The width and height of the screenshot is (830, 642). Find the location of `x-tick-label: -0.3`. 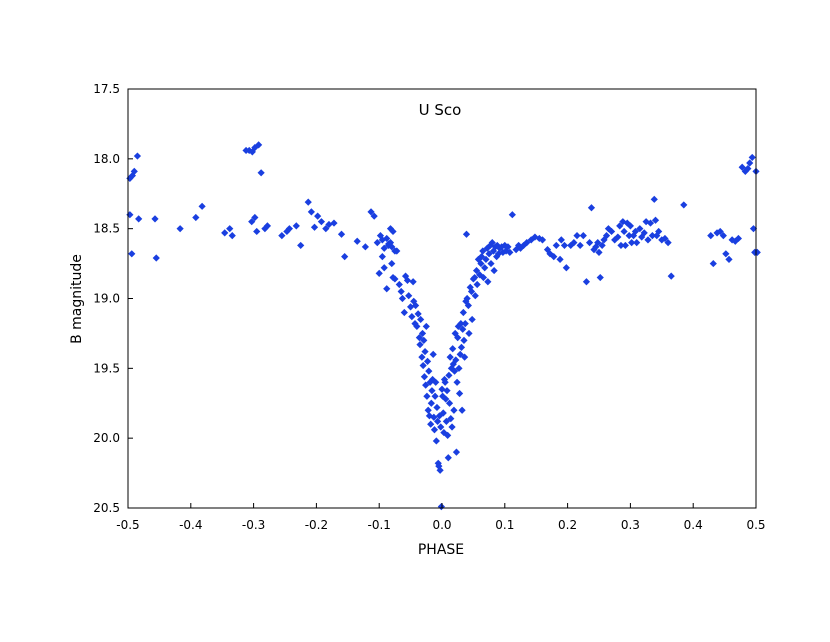

x-tick-label: -0.3 is located at coordinates (253, 525).